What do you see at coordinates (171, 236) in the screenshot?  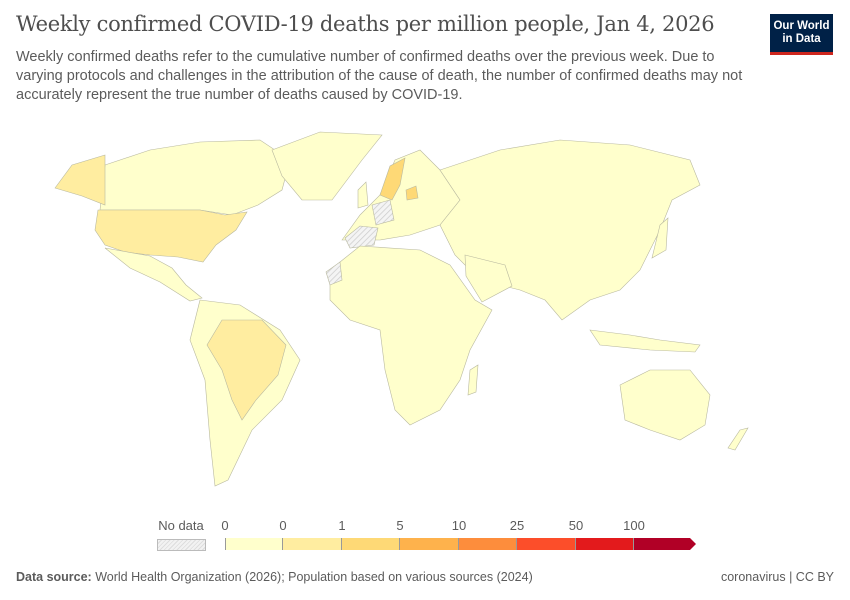 I see `region-usa` at bounding box center [171, 236].